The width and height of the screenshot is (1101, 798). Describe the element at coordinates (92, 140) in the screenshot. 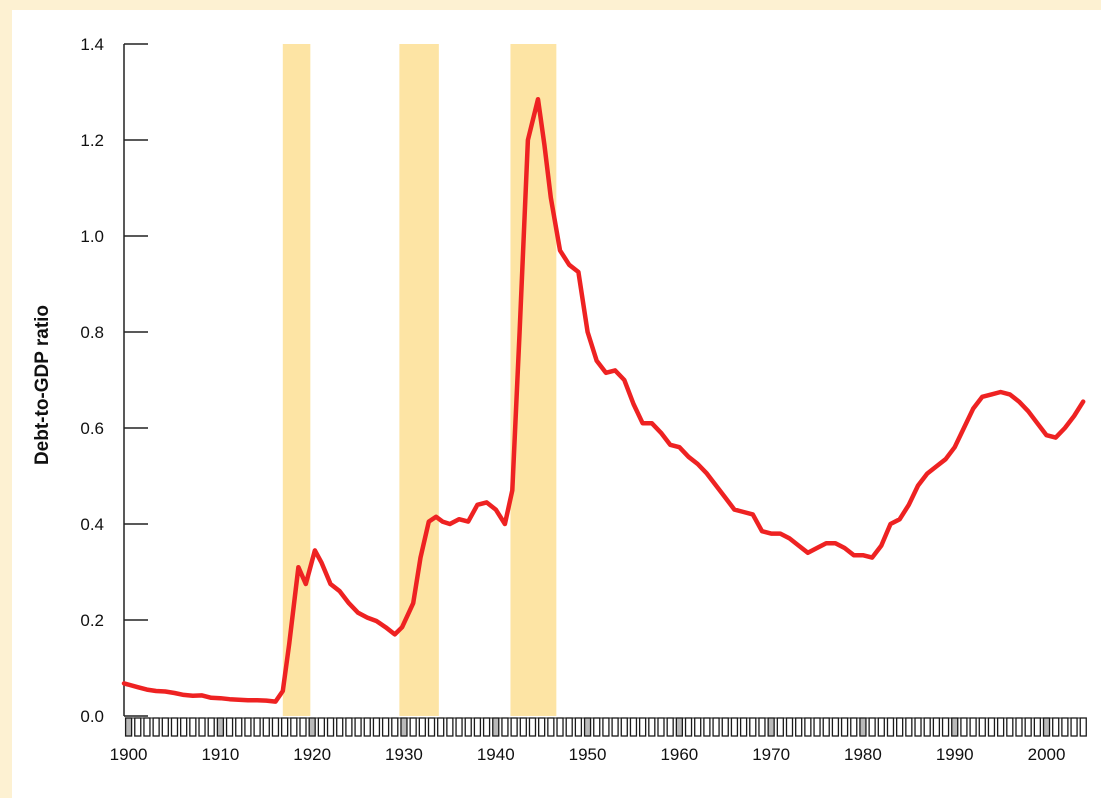

I see `y-tick-label: 1.2` at that location.